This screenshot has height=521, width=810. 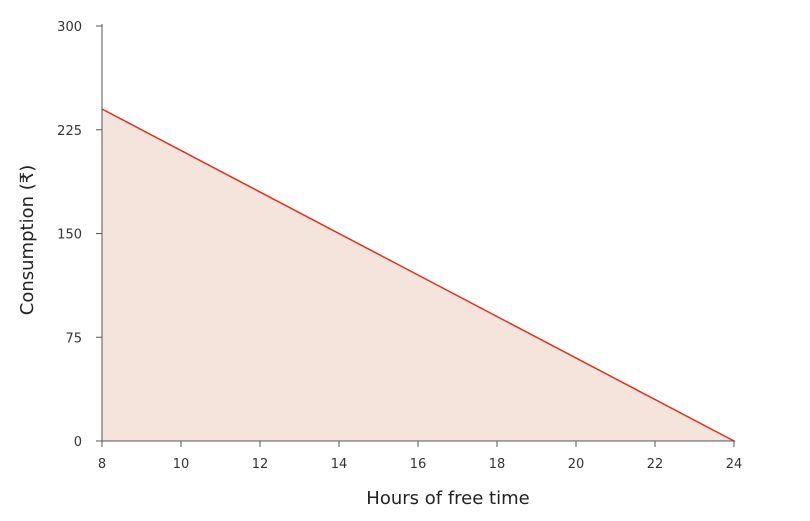 I want to click on x-tick-label: 16, so click(x=418, y=464).